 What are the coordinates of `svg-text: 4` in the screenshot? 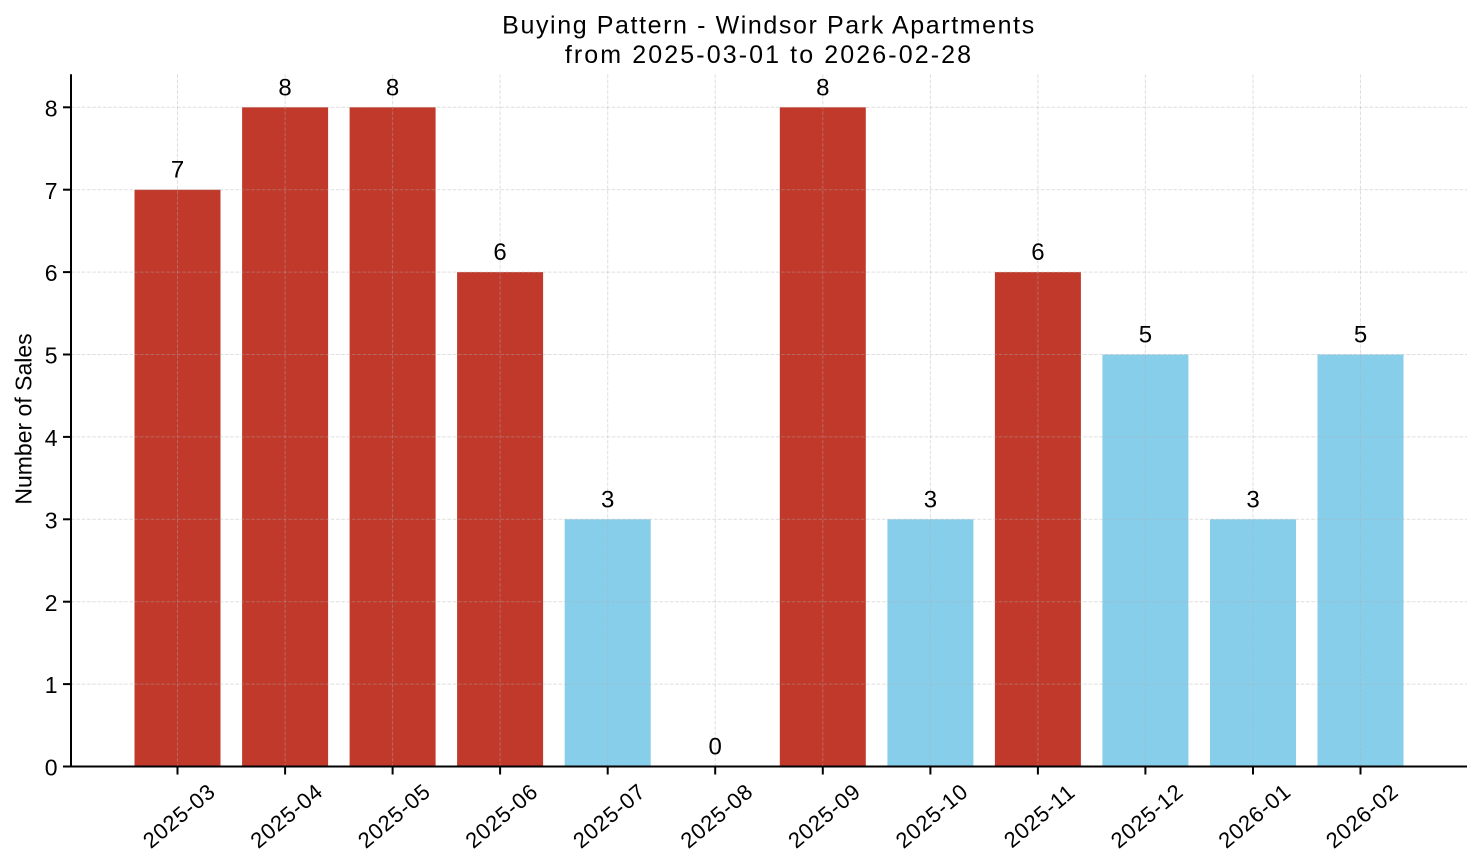 It's located at (51, 438).